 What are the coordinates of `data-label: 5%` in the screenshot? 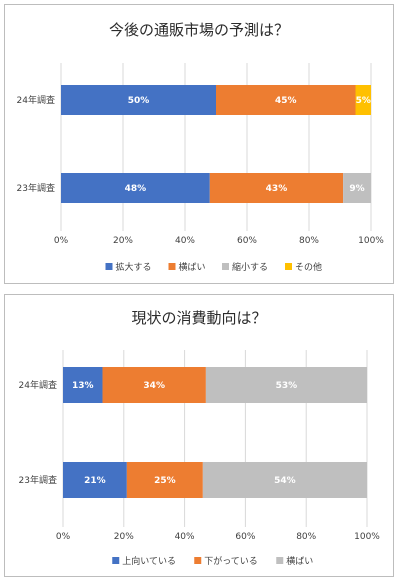 It's located at (363, 101).